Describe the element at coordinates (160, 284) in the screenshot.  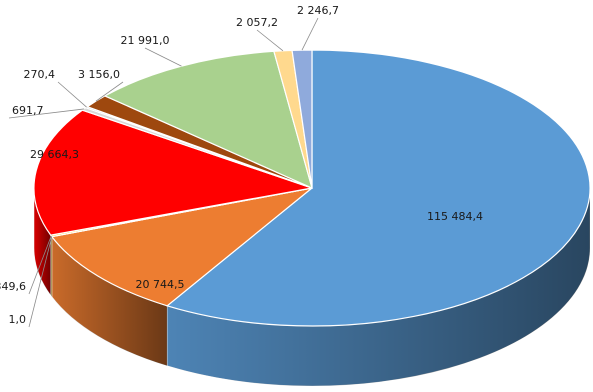
I see `data-label-1: 20 744,5` at that location.